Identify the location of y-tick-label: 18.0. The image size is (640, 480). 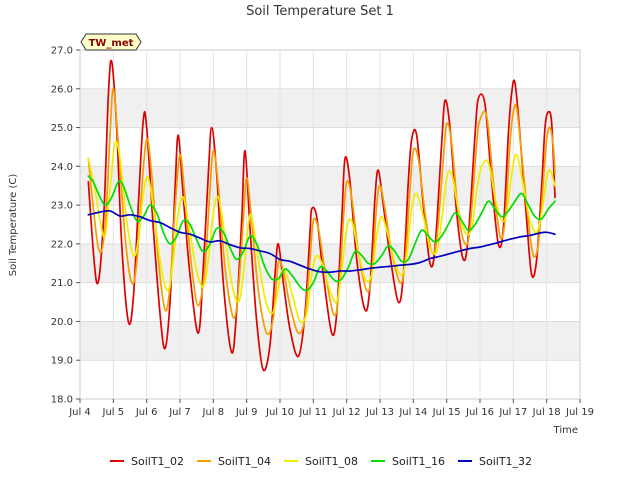
(62, 400).